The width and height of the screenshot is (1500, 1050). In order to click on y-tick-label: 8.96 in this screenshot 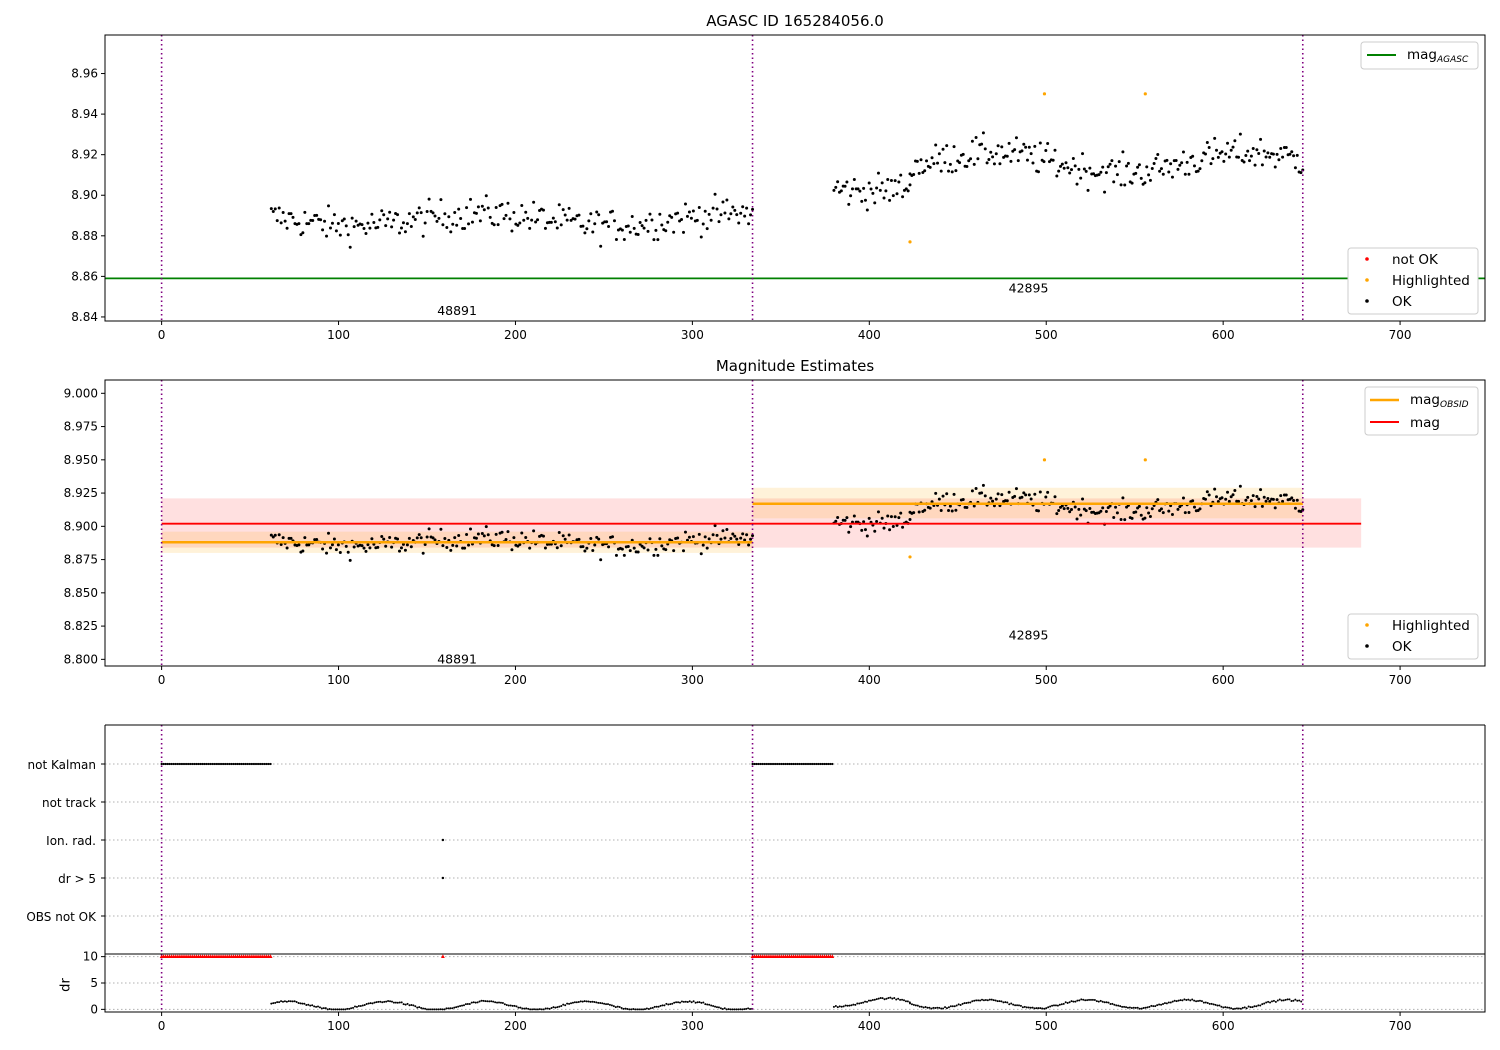, I will do `click(84, 74)`.